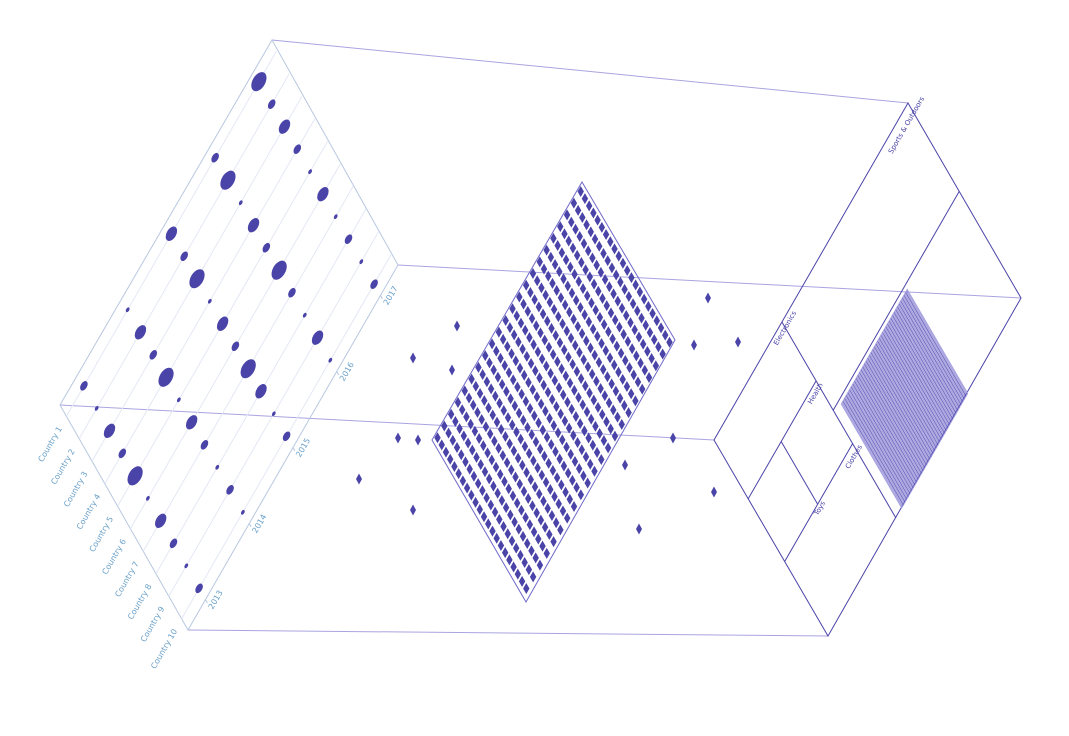 This screenshot has height=736, width=1069. What do you see at coordinates (387, 422) in the screenshot?
I see `connector` at bounding box center [387, 422].